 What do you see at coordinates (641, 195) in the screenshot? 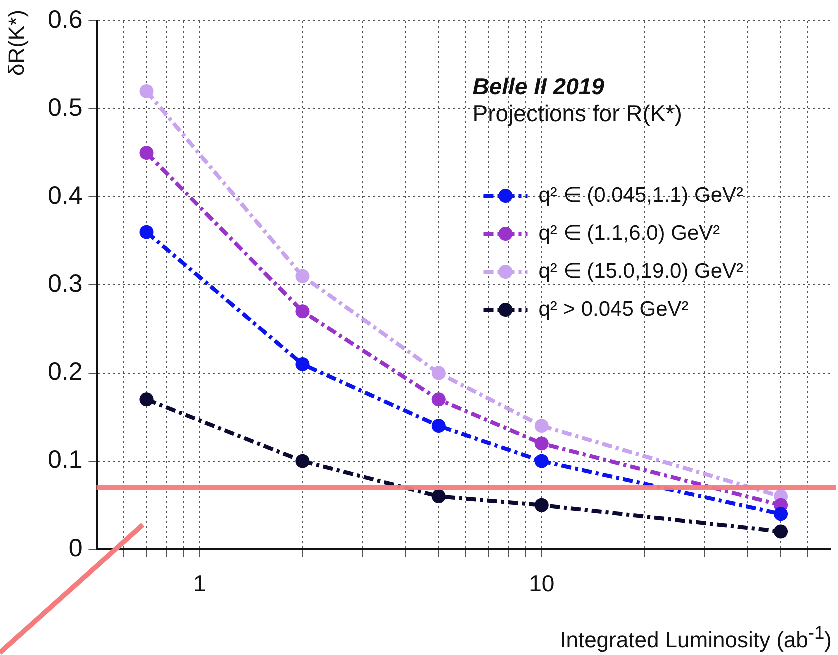
I see `legend-label: q² ∈ (0.045,1.1) GeV²` at bounding box center [641, 195].